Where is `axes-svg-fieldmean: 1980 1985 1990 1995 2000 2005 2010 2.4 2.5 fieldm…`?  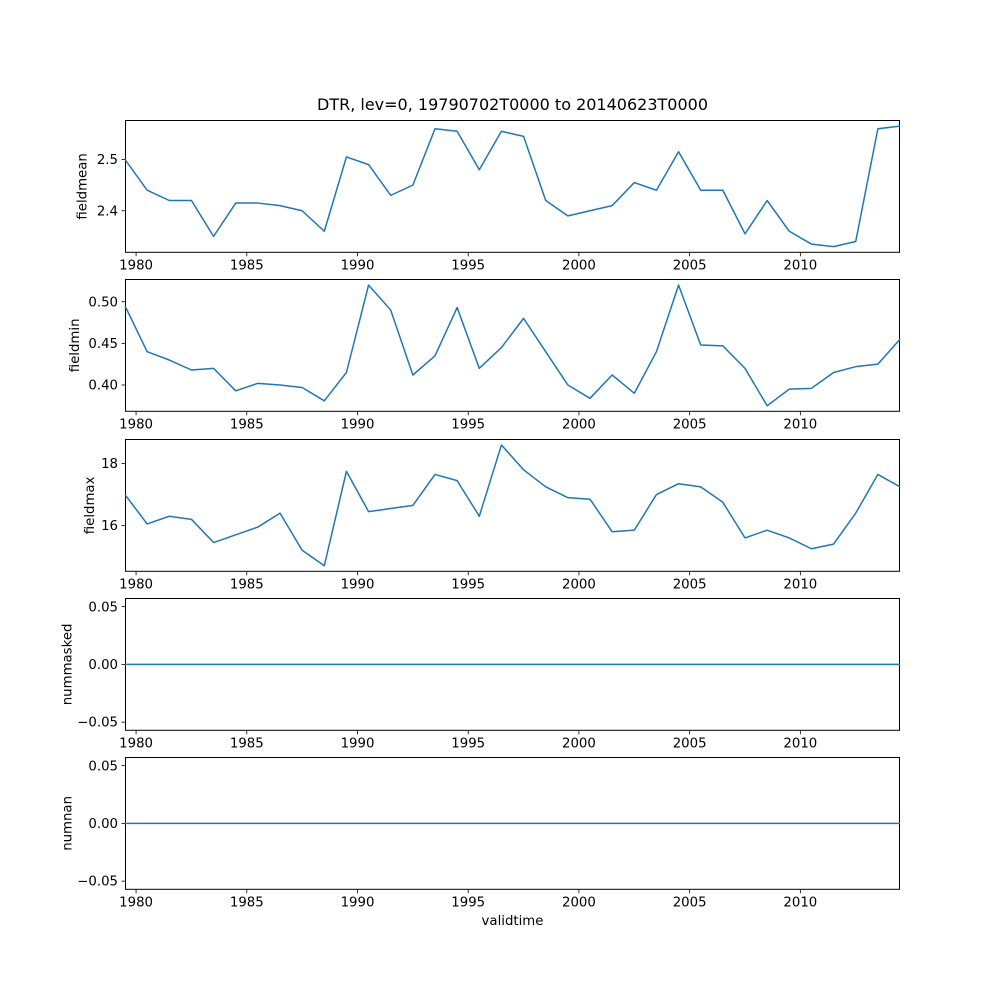
axes-svg-fieldmean: 1980 1985 1990 1995 2000 2005 2010 2.4 2.5 fieldm… is located at coordinates (488, 196).